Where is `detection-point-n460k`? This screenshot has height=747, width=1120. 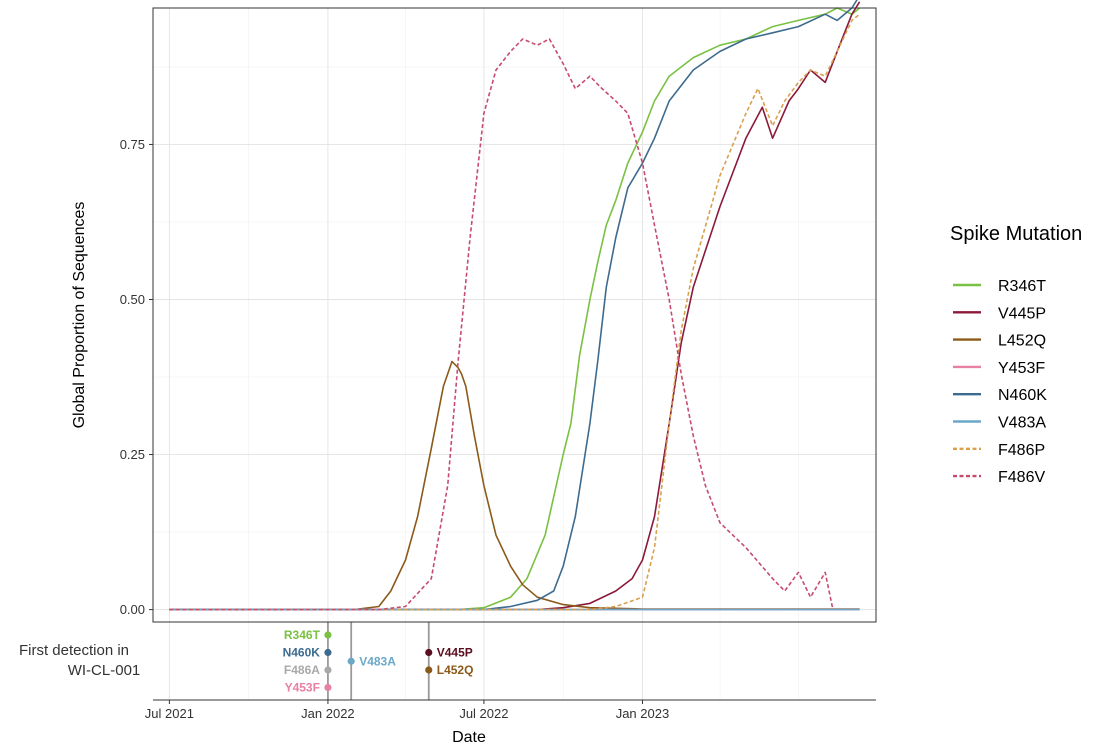 detection-point-n460k is located at coordinates (328, 652).